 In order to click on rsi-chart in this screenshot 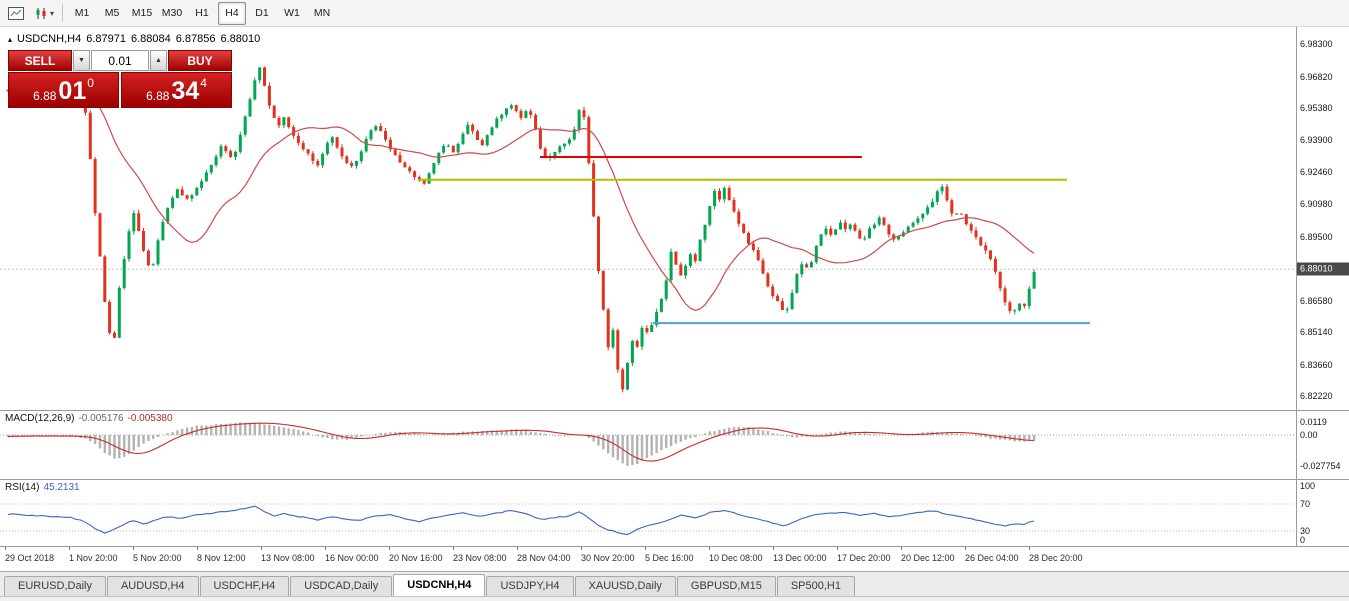, I will do `click(648, 513)`.